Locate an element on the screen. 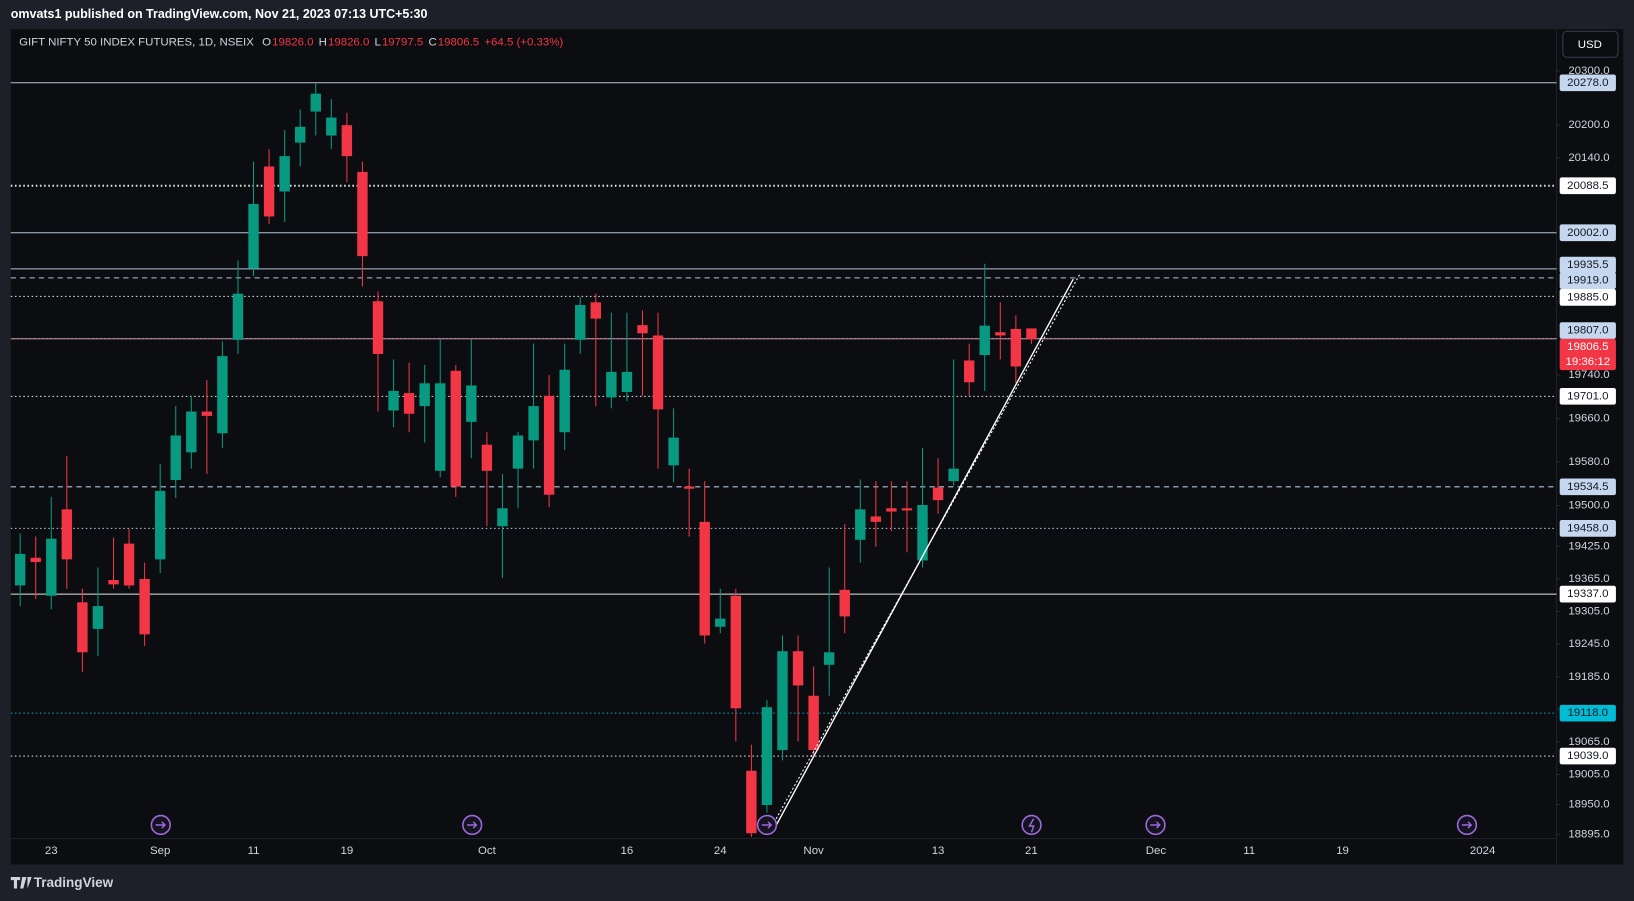 This screenshot has height=901, width=1634. y-tick-label: 19660.0 is located at coordinates (1588, 419).